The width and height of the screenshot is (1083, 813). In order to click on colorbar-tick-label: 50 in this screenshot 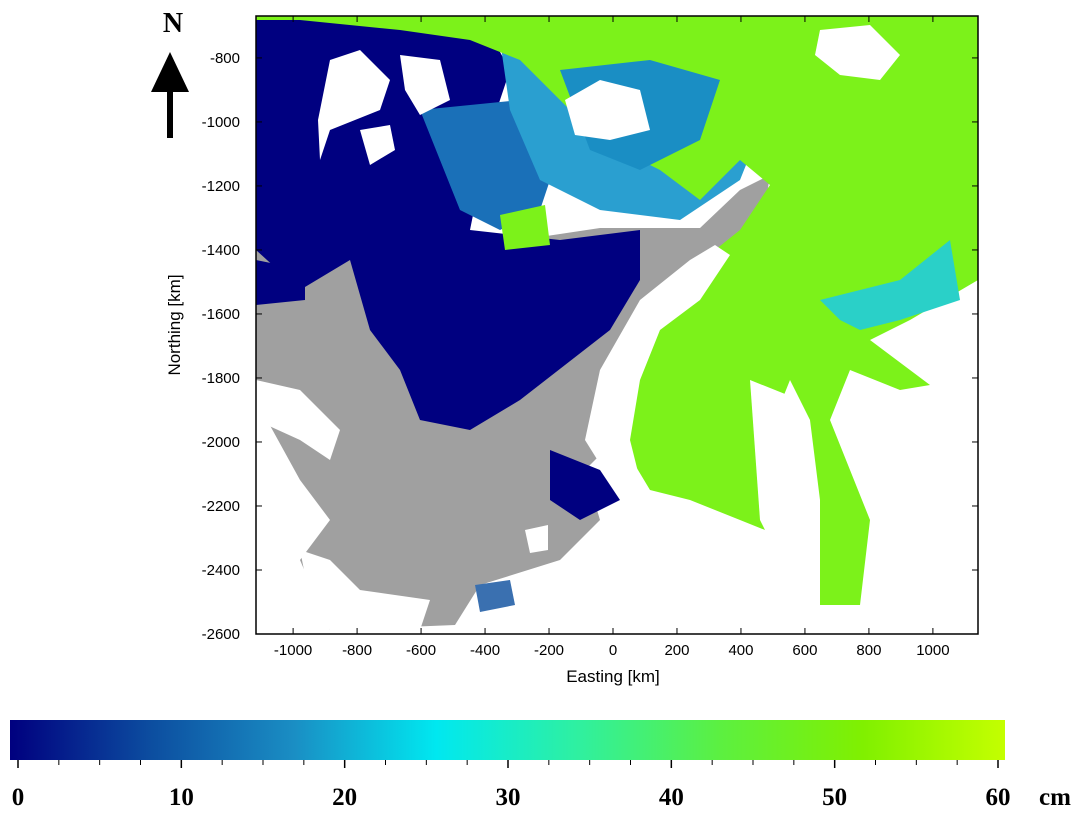, I will do `click(834, 797)`.